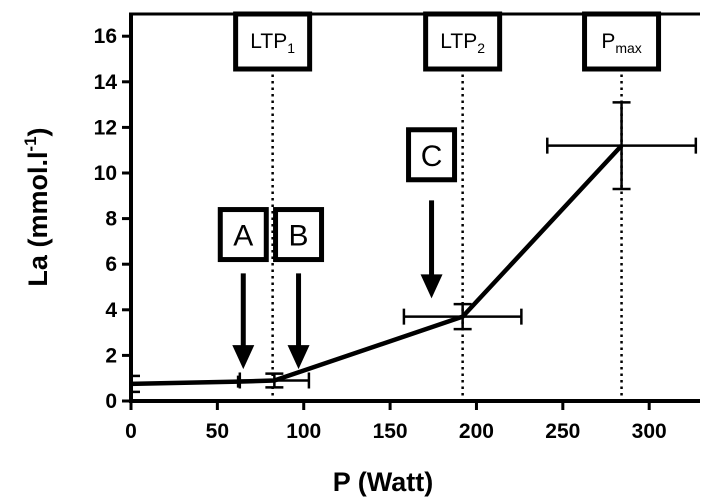  What do you see at coordinates (649, 431) in the screenshot?
I see `x-tick-label: 300` at bounding box center [649, 431].